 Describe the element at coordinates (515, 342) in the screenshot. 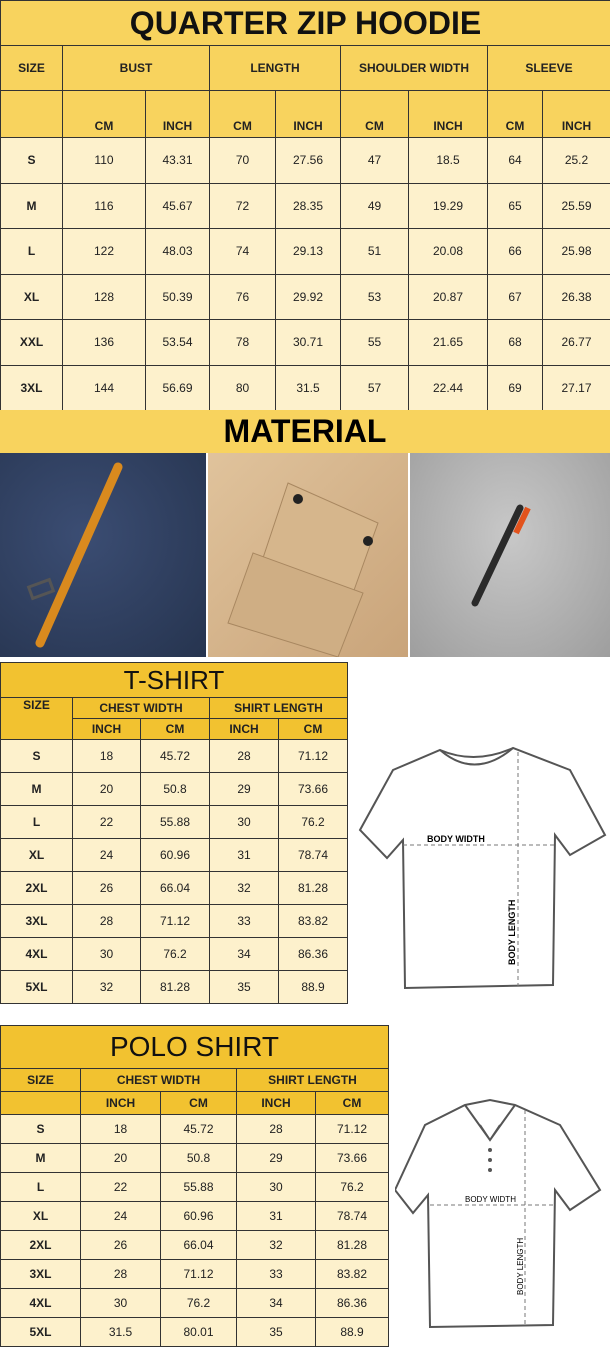

I see `value-cell: 68` at that location.